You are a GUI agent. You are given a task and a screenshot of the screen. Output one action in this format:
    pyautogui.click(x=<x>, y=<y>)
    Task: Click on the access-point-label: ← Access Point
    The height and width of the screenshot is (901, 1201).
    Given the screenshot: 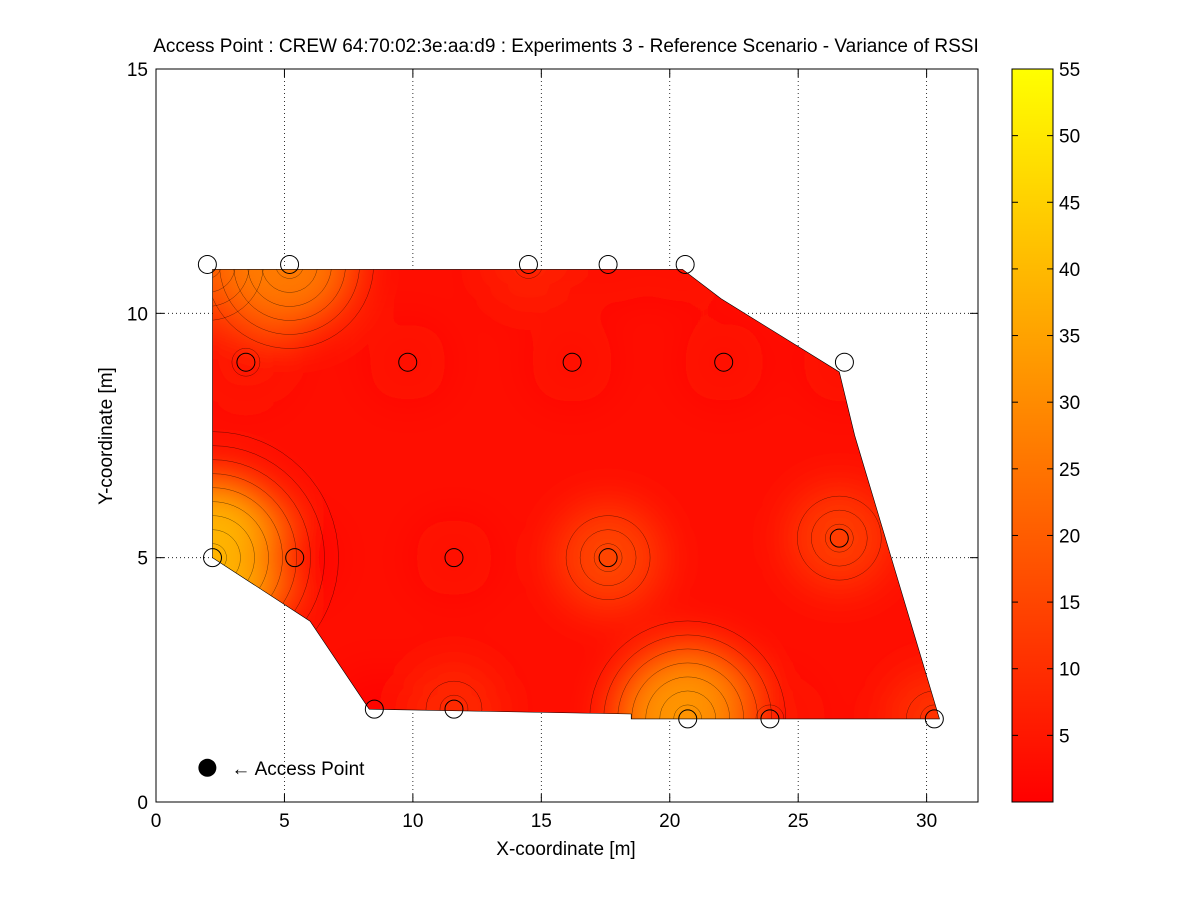 What is the action you would take?
    pyautogui.click(x=298, y=769)
    